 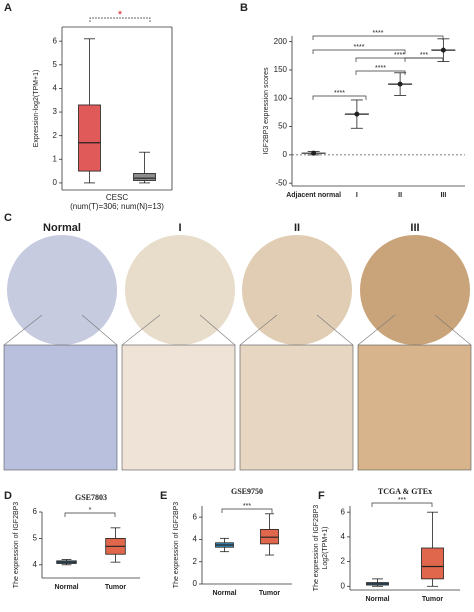 What do you see at coordinates (91, 497) in the screenshot?
I see `chart-title: GSE7803` at bounding box center [91, 497].